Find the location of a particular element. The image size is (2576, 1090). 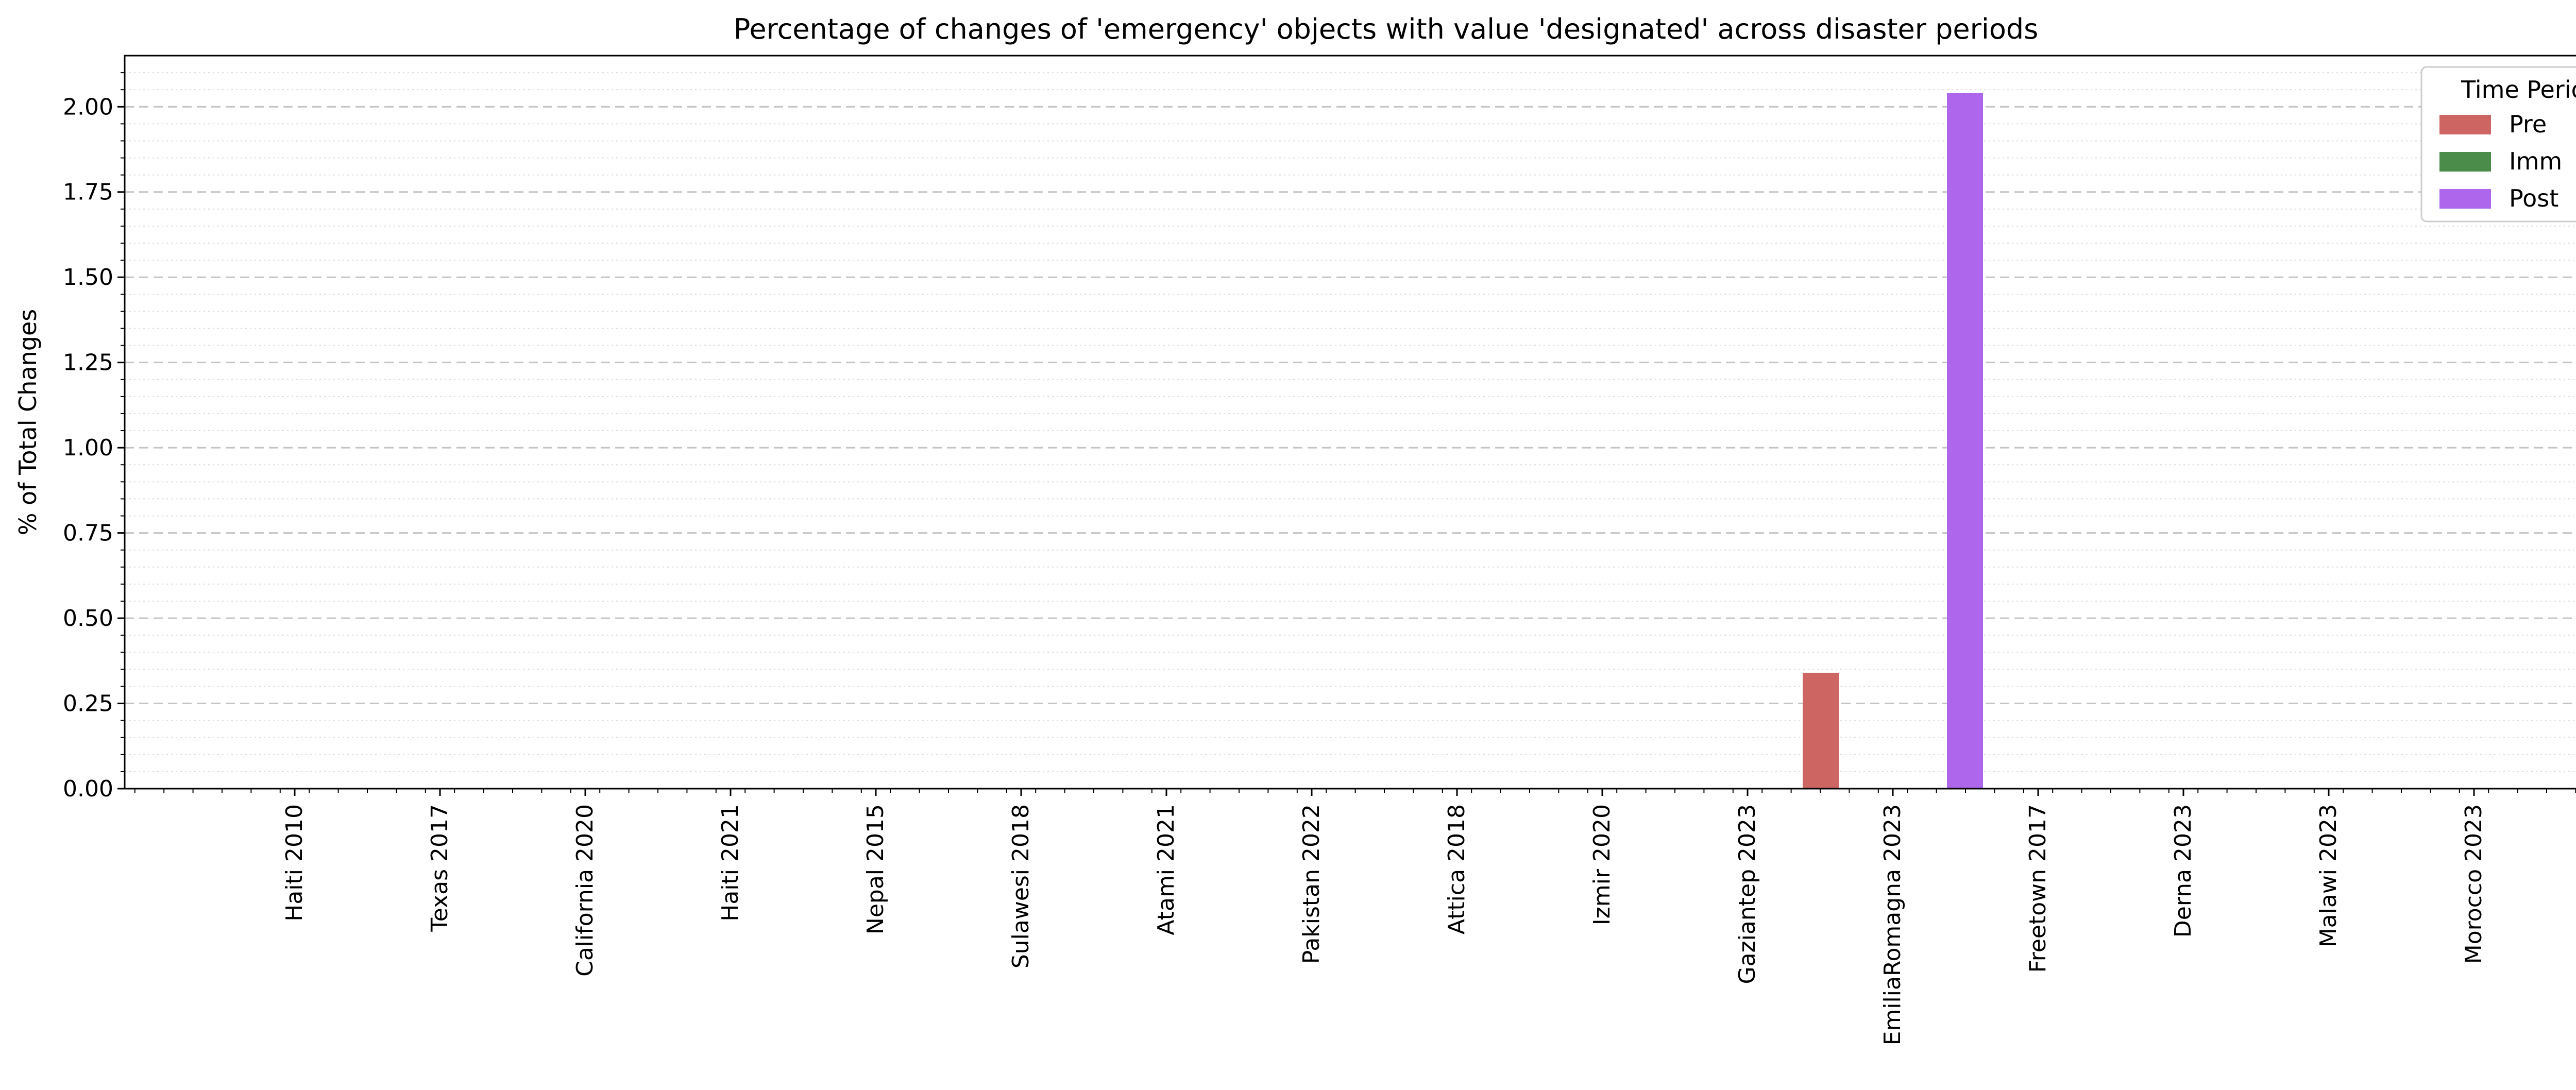

y-tick-label: 0.25 is located at coordinates (88, 704).